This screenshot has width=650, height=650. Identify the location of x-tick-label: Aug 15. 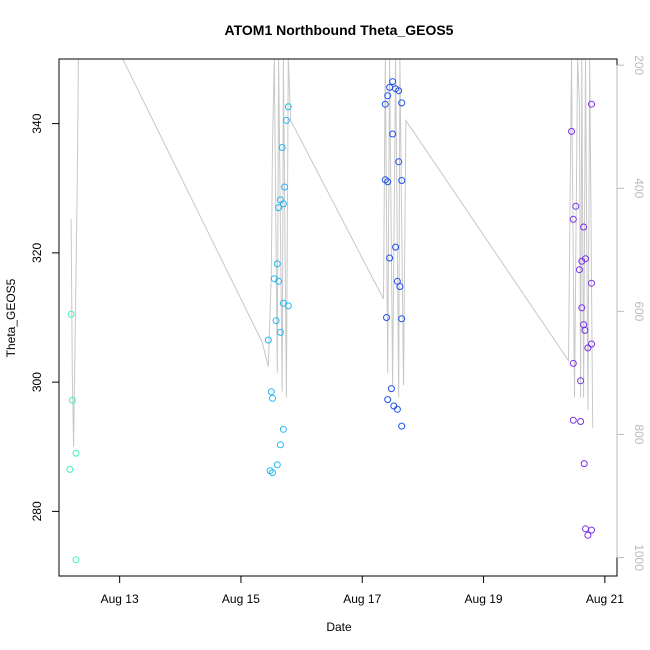
(241, 599).